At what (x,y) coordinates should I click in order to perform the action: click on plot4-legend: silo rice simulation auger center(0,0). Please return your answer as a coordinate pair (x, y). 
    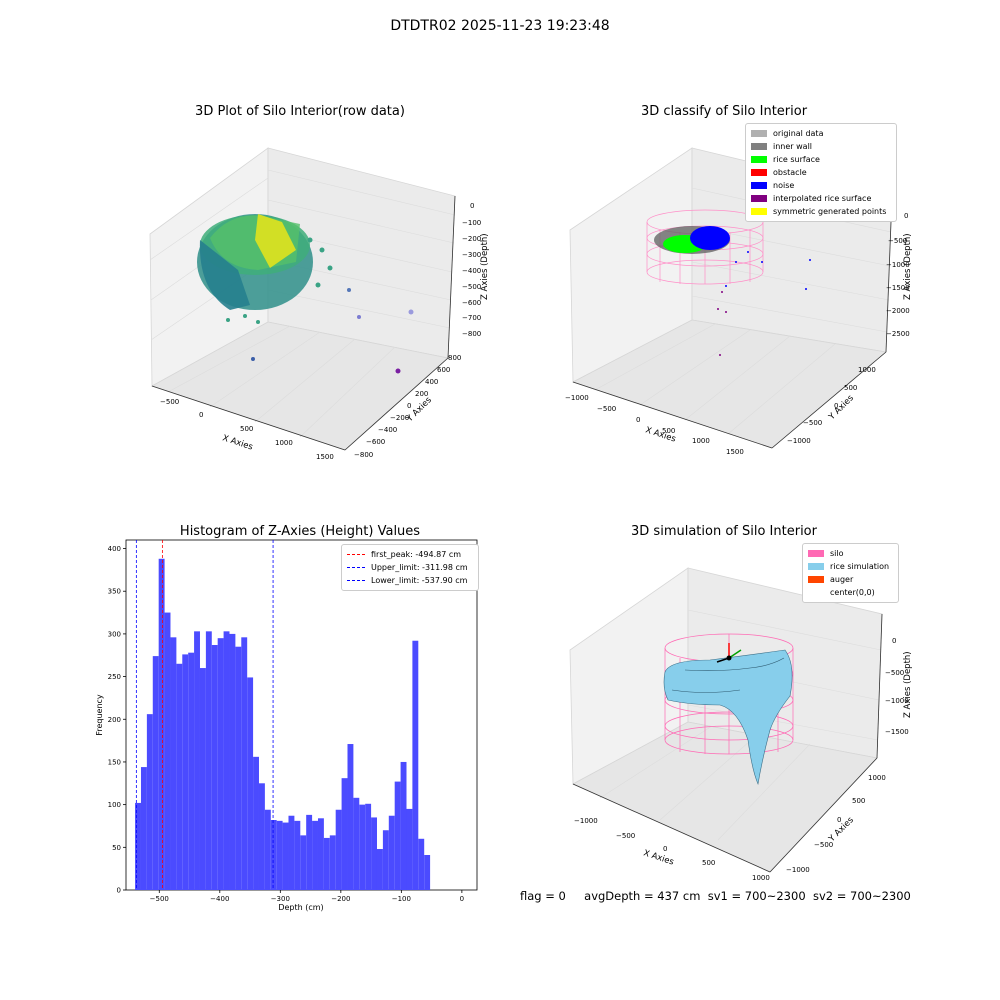
    Looking at the image, I should click on (850, 573).